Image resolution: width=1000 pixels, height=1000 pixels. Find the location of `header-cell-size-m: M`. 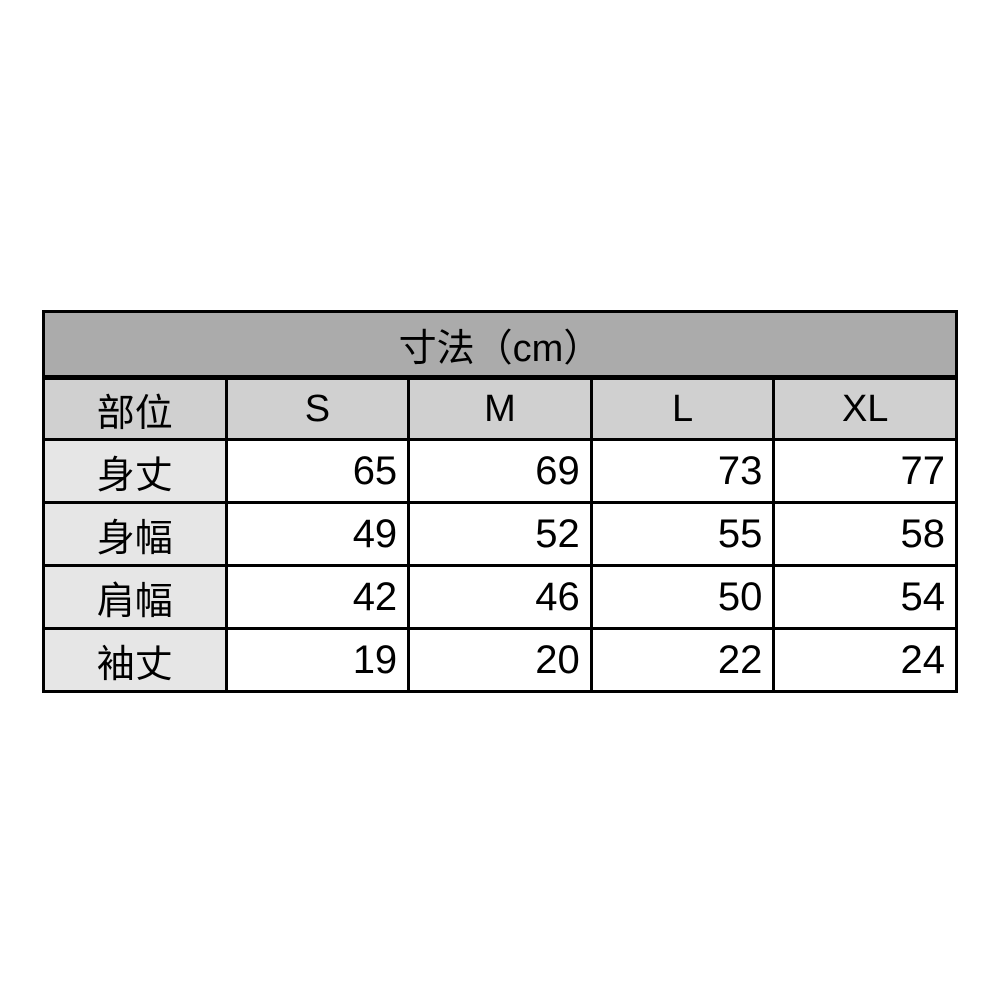

header-cell-size-m: M is located at coordinates (500, 408).